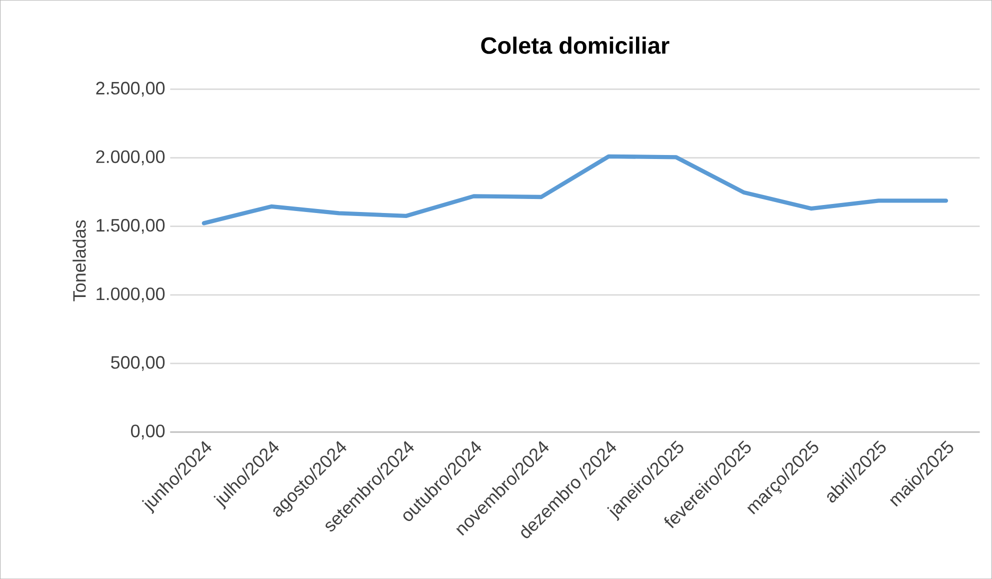  Describe the element at coordinates (575, 45) in the screenshot. I see `chart-title: Coleta domiciliar` at that location.